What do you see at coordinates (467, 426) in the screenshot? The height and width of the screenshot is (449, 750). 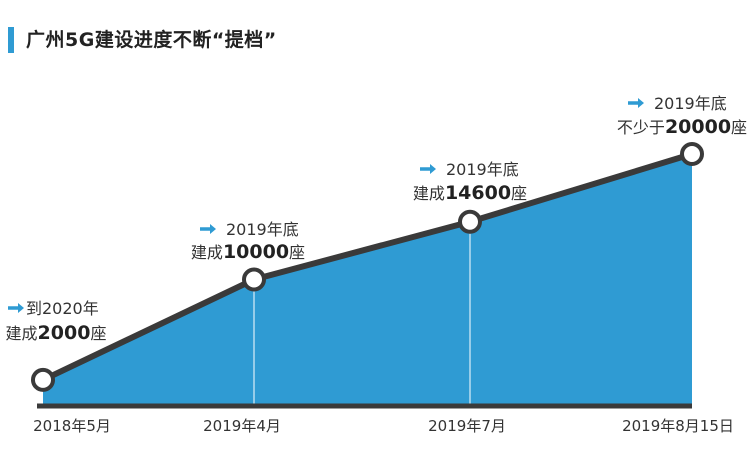 I see `x-tick-label: 2019年7月` at bounding box center [467, 426].